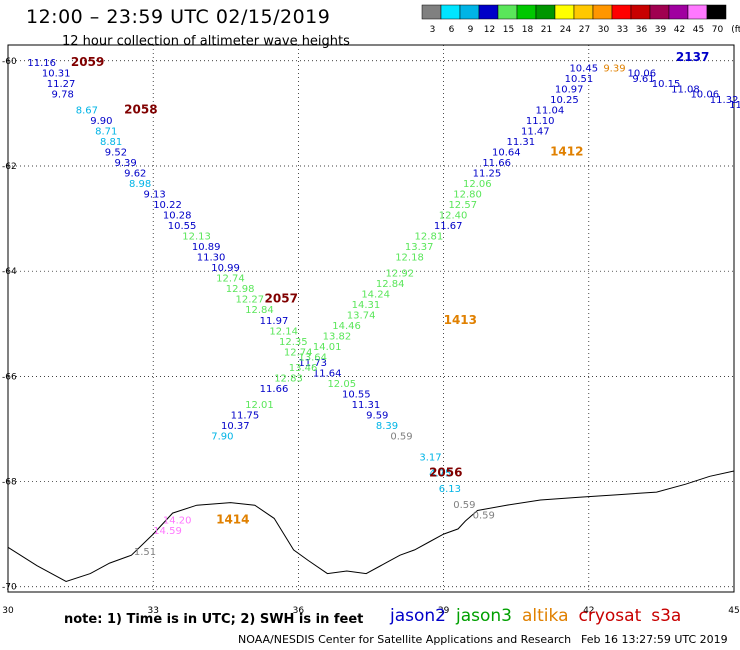  What do you see at coordinates (444, 611) in the screenshot?
I see `lon-tick-label: 39` at bounding box center [444, 611].